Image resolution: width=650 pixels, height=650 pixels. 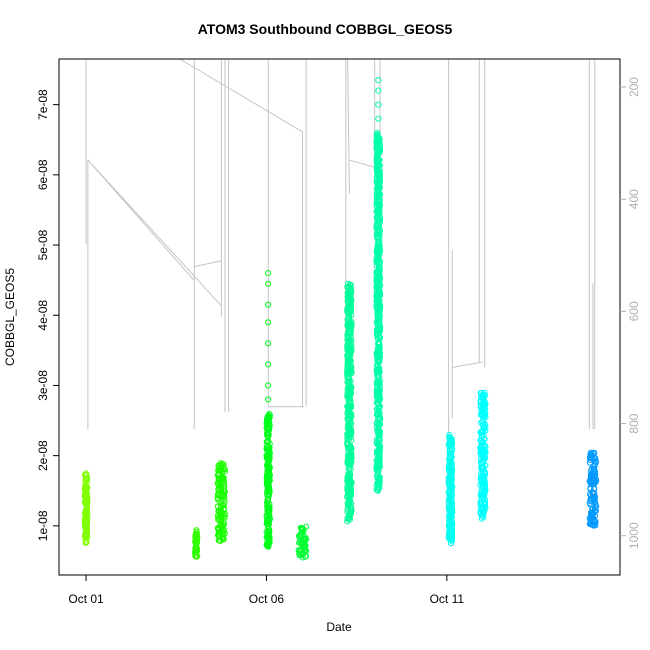 What do you see at coordinates (43, 385) in the screenshot?
I see `y-tick-label: 3e-08` at bounding box center [43, 385].